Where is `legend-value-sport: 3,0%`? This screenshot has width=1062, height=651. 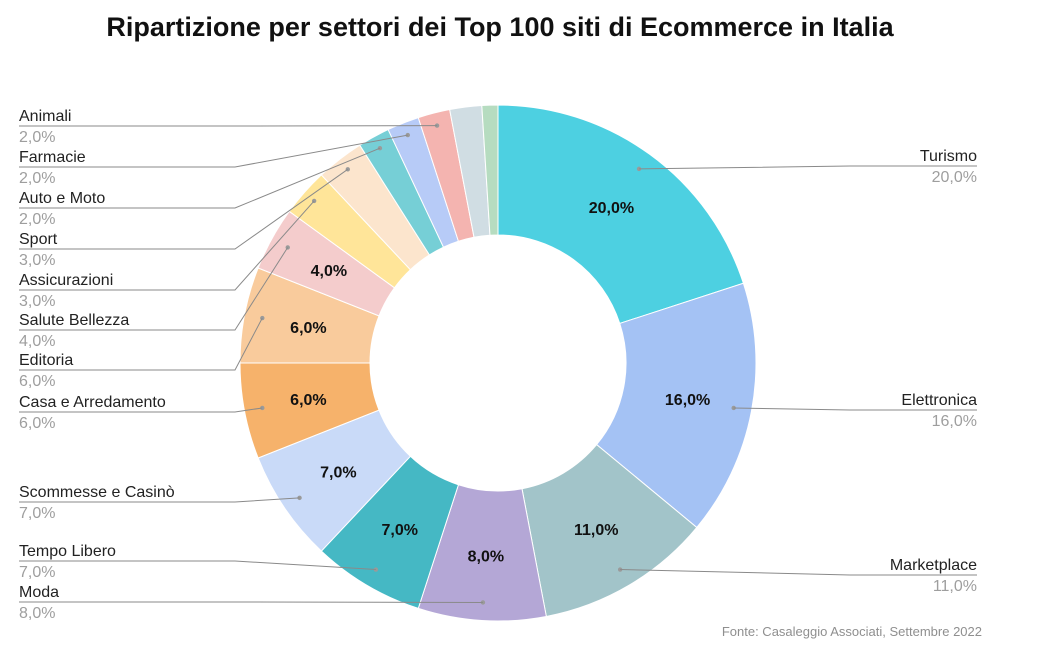 legend-value-sport: 3,0% is located at coordinates (37, 260).